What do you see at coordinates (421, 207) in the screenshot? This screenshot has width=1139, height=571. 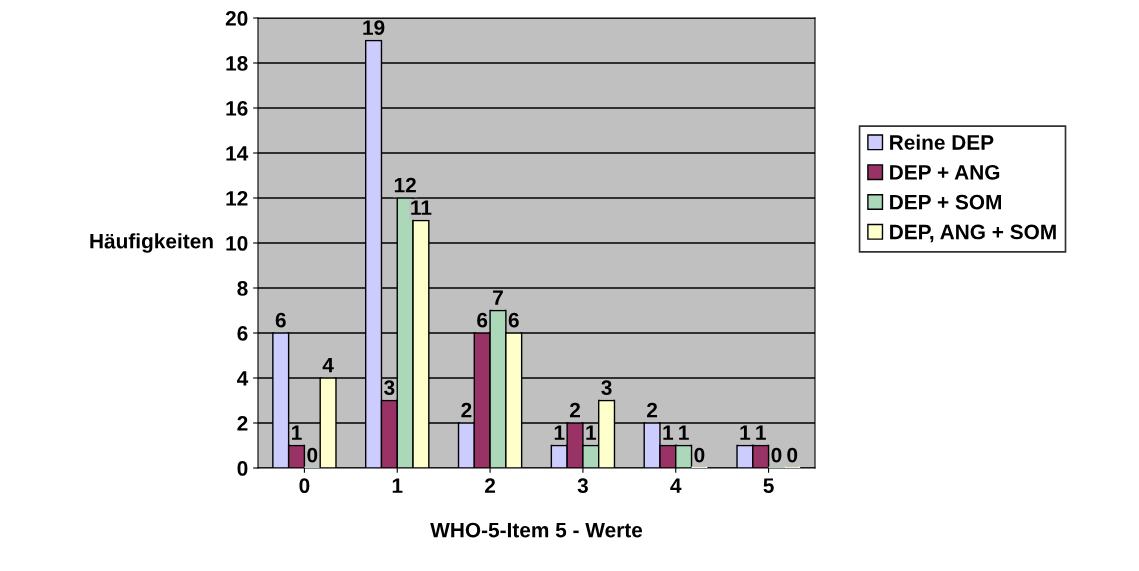 I see `data-label: 11` at bounding box center [421, 207].